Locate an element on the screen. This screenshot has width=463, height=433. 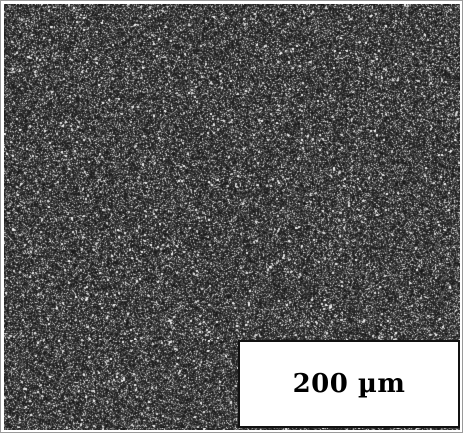
scale-bar-box: 200 µm is located at coordinates (349, 384).